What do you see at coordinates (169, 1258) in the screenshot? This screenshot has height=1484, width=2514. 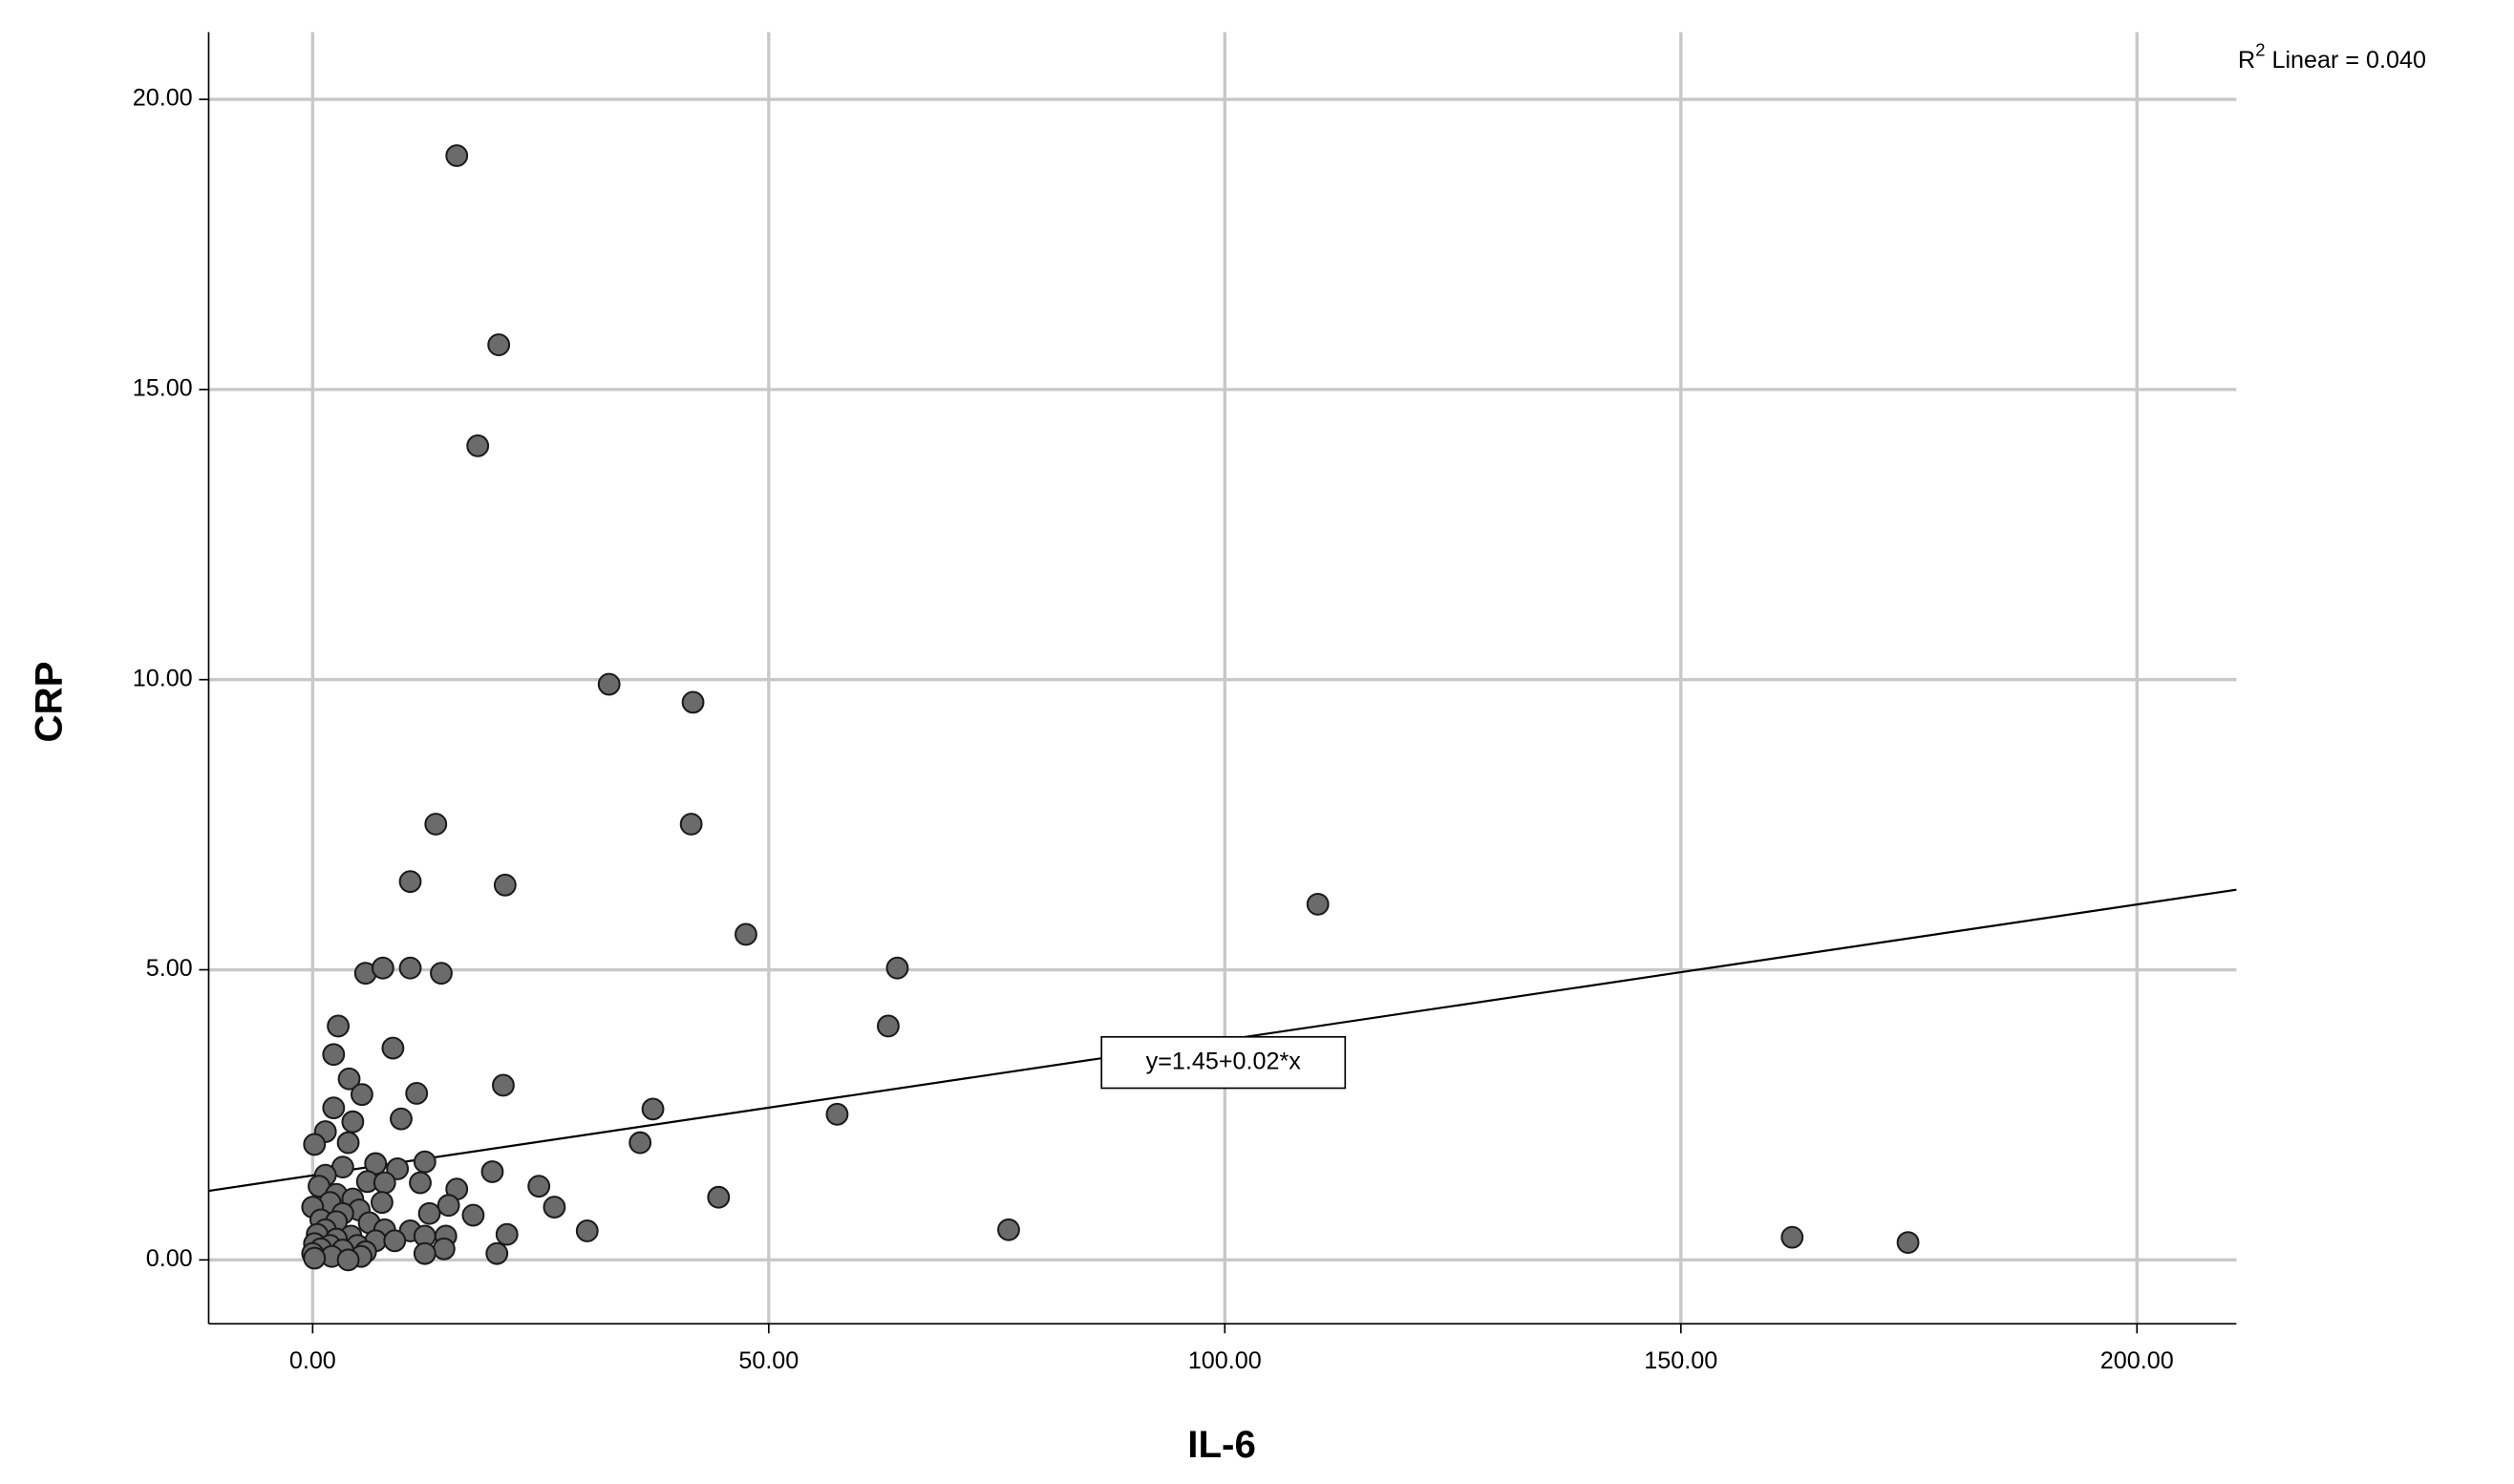 I see `y-tick-label: 0.00` at bounding box center [169, 1258].